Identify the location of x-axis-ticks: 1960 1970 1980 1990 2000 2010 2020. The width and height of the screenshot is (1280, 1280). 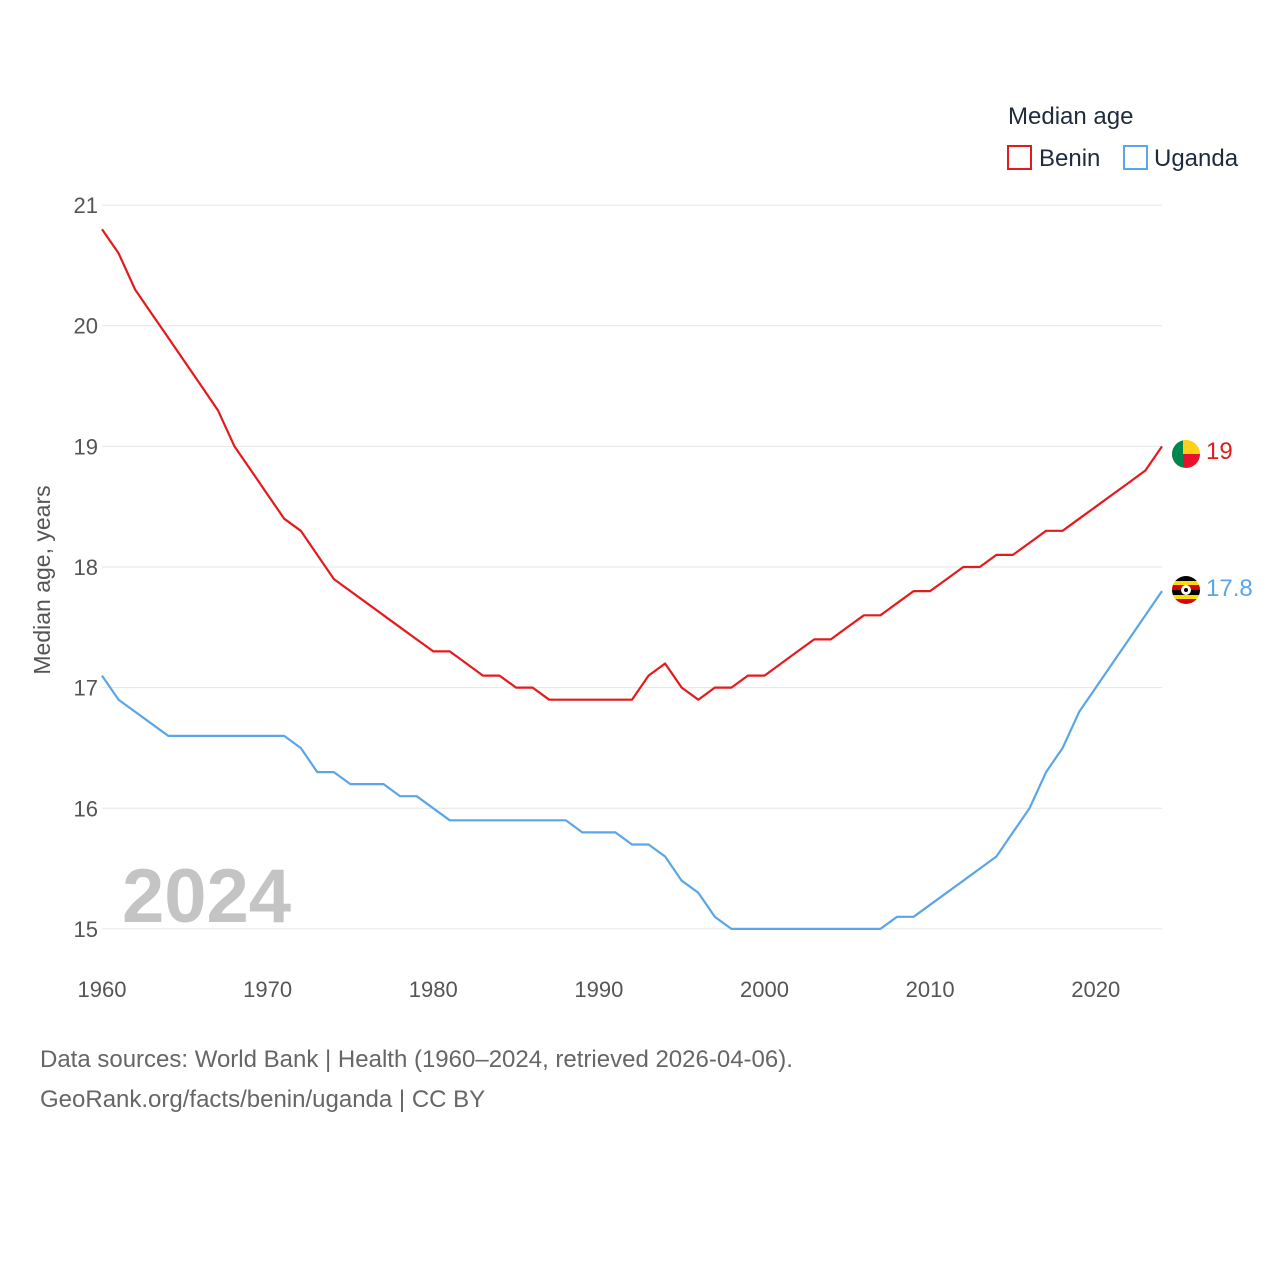
(599, 989).